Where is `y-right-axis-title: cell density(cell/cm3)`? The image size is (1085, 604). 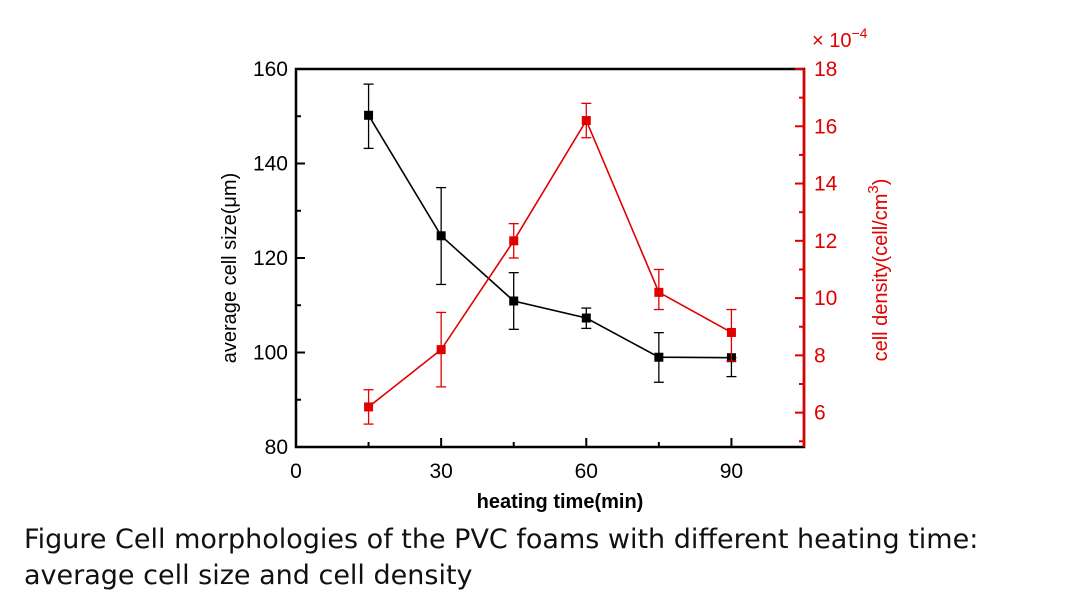
y-right-axis-title: cell density(cell/cm3) is located at coordinates (878, 270).